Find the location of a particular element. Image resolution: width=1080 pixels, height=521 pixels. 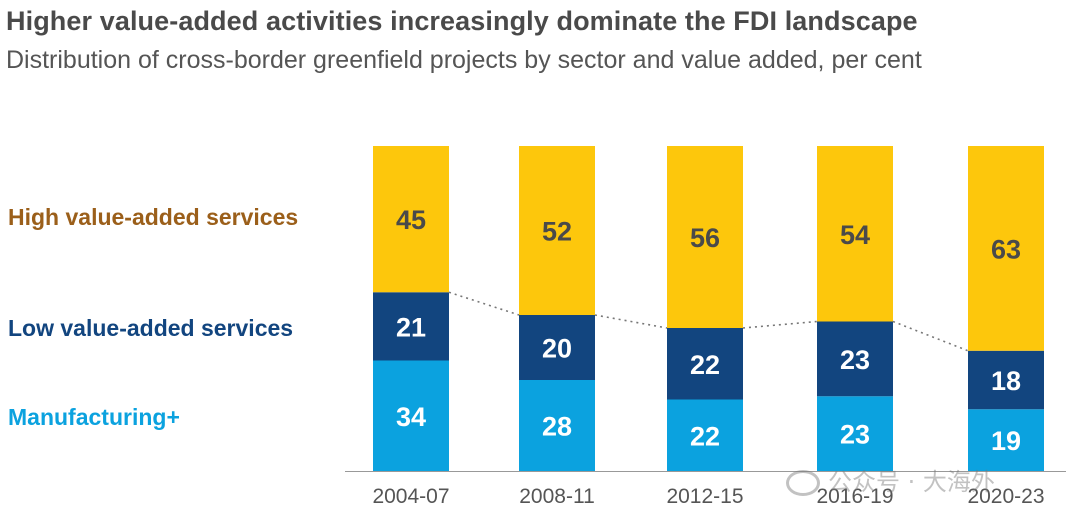

data-label-high-value-added-2020-23: 63 is located at coordinates (1006, 249).